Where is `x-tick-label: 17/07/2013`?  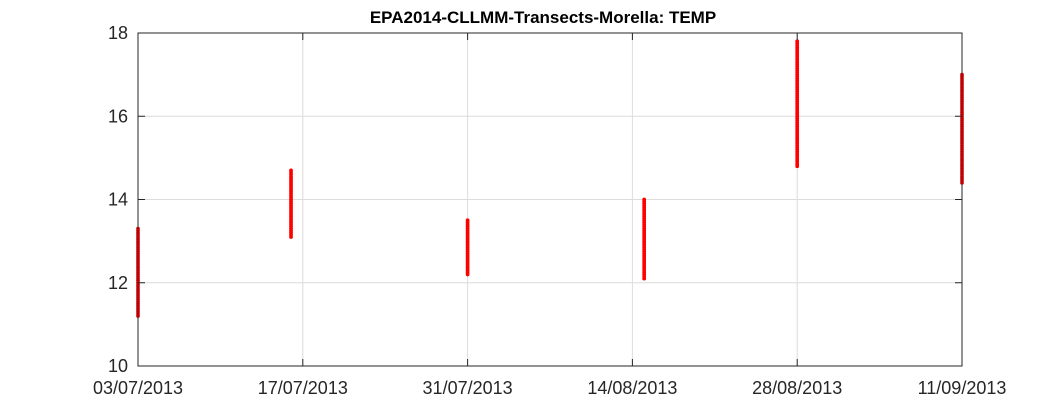 x-tick-label: 17/07/2013 is located at coordinates (303, 388).